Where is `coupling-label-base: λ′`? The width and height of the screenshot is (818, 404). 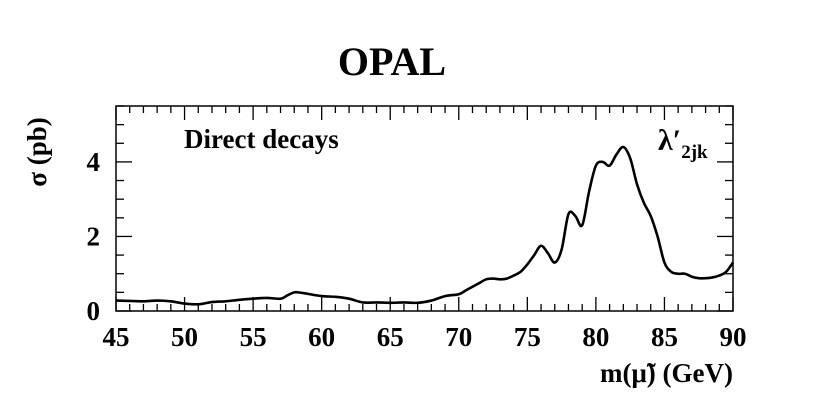
coupling-label-base: λ′ is located at coordinates (669, 140).